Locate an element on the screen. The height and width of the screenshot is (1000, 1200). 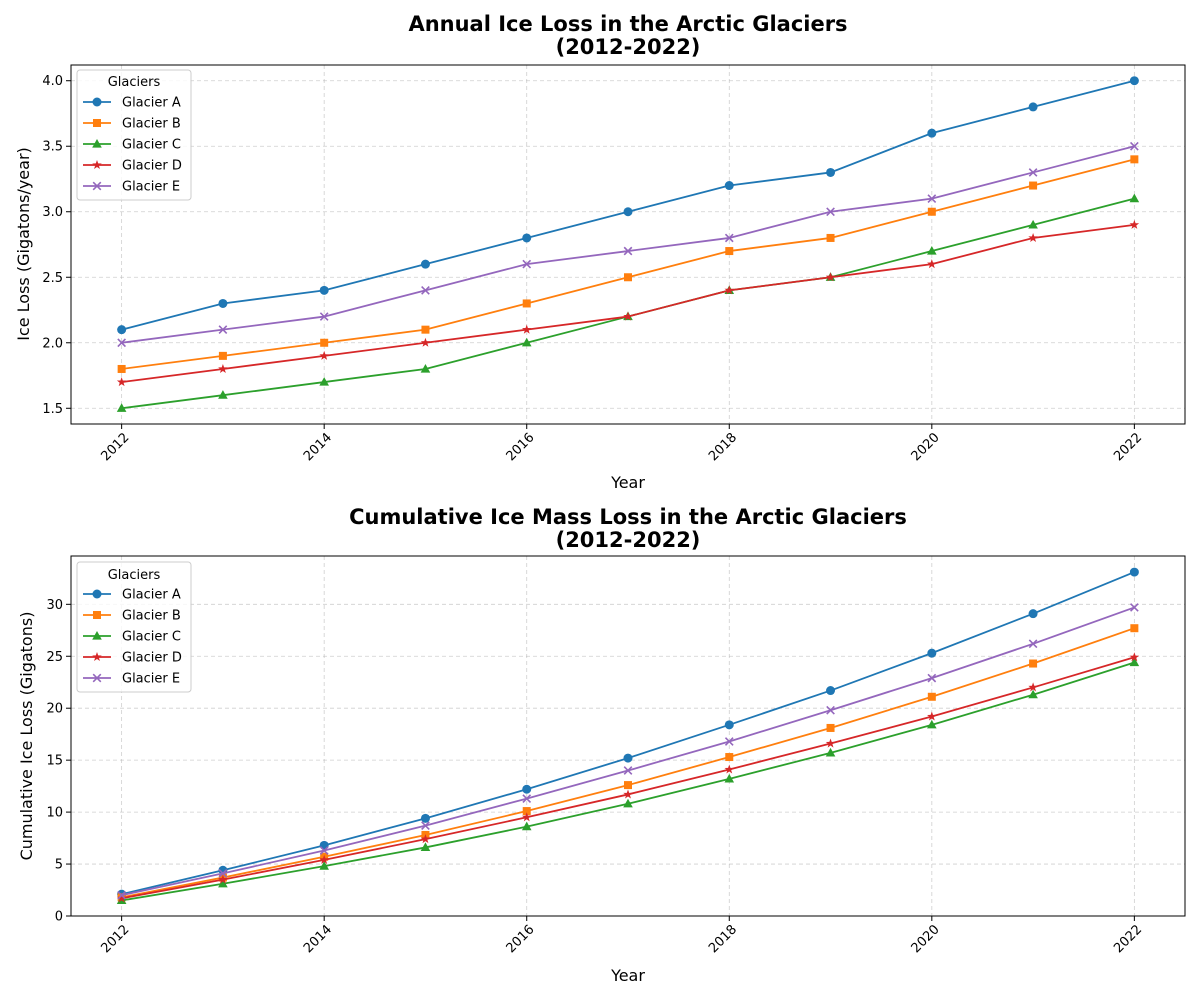
legend-item-glacier-d: Glacier D is located at coordinates (132, 166).